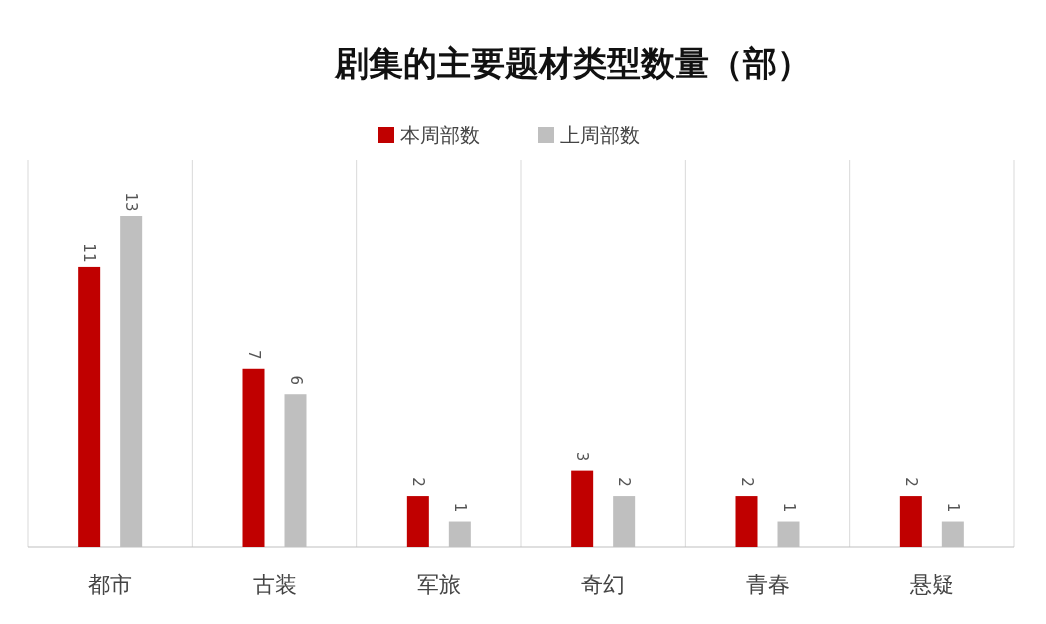 The image size is (1046, 624). I want to click on x-tick-label: 奇幻, so click(603, 584).